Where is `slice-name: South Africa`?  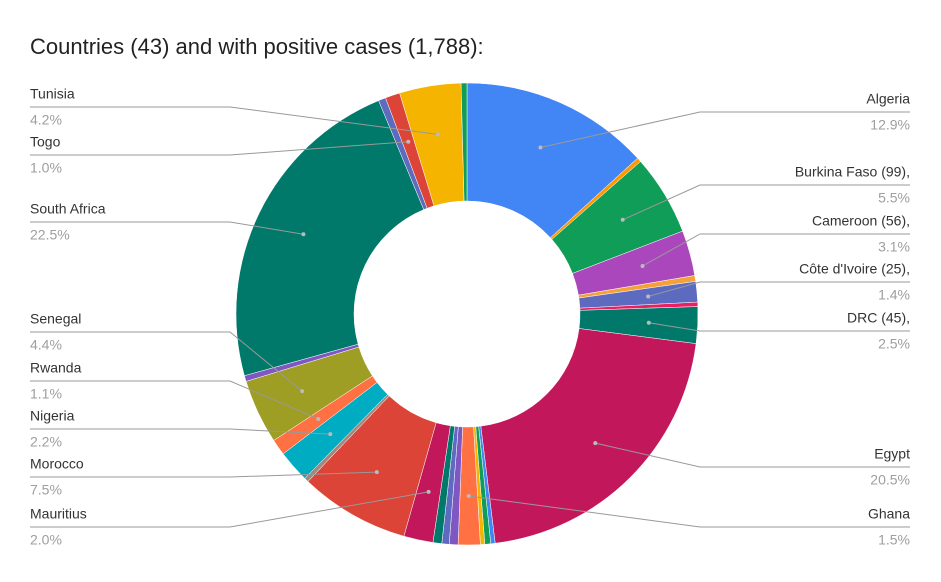 slice-name: South Africa is located at coordinates (68, 209).